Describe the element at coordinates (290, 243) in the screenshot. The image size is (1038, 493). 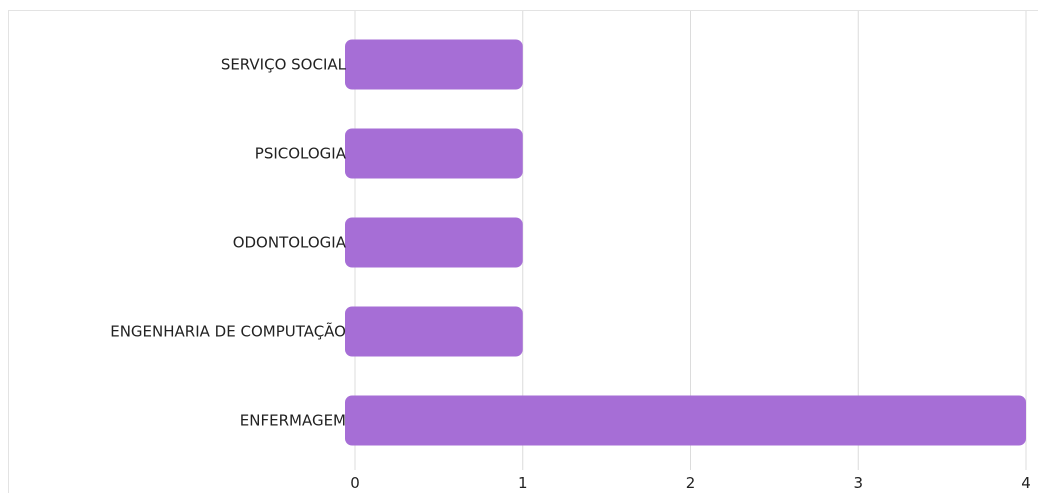
I see `category-label: ODONTOLOGIA` at that location.